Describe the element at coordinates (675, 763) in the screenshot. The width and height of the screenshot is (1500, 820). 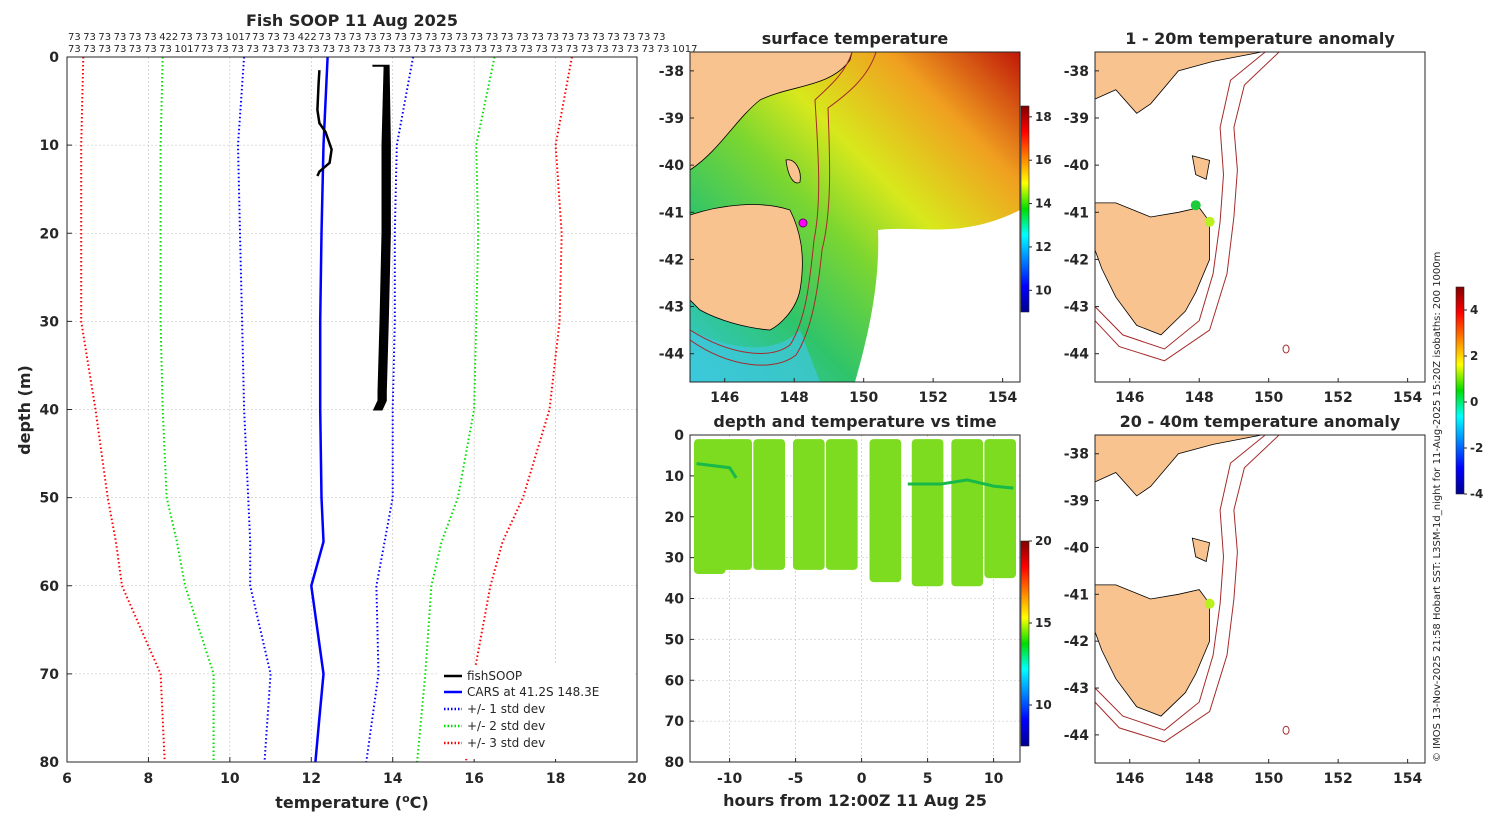
I see `time-ytick-label: 80` at that location.